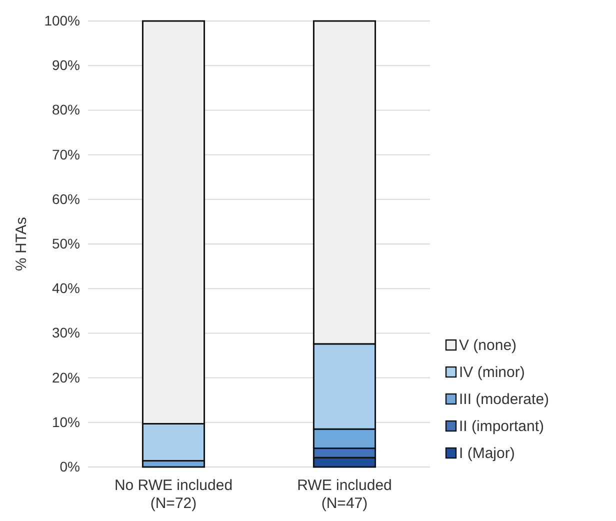  What do you see at coordinates (21, 244) in the screenshot?
I see `y-axis-title: % HTAs` at bounding box center [21, 244].